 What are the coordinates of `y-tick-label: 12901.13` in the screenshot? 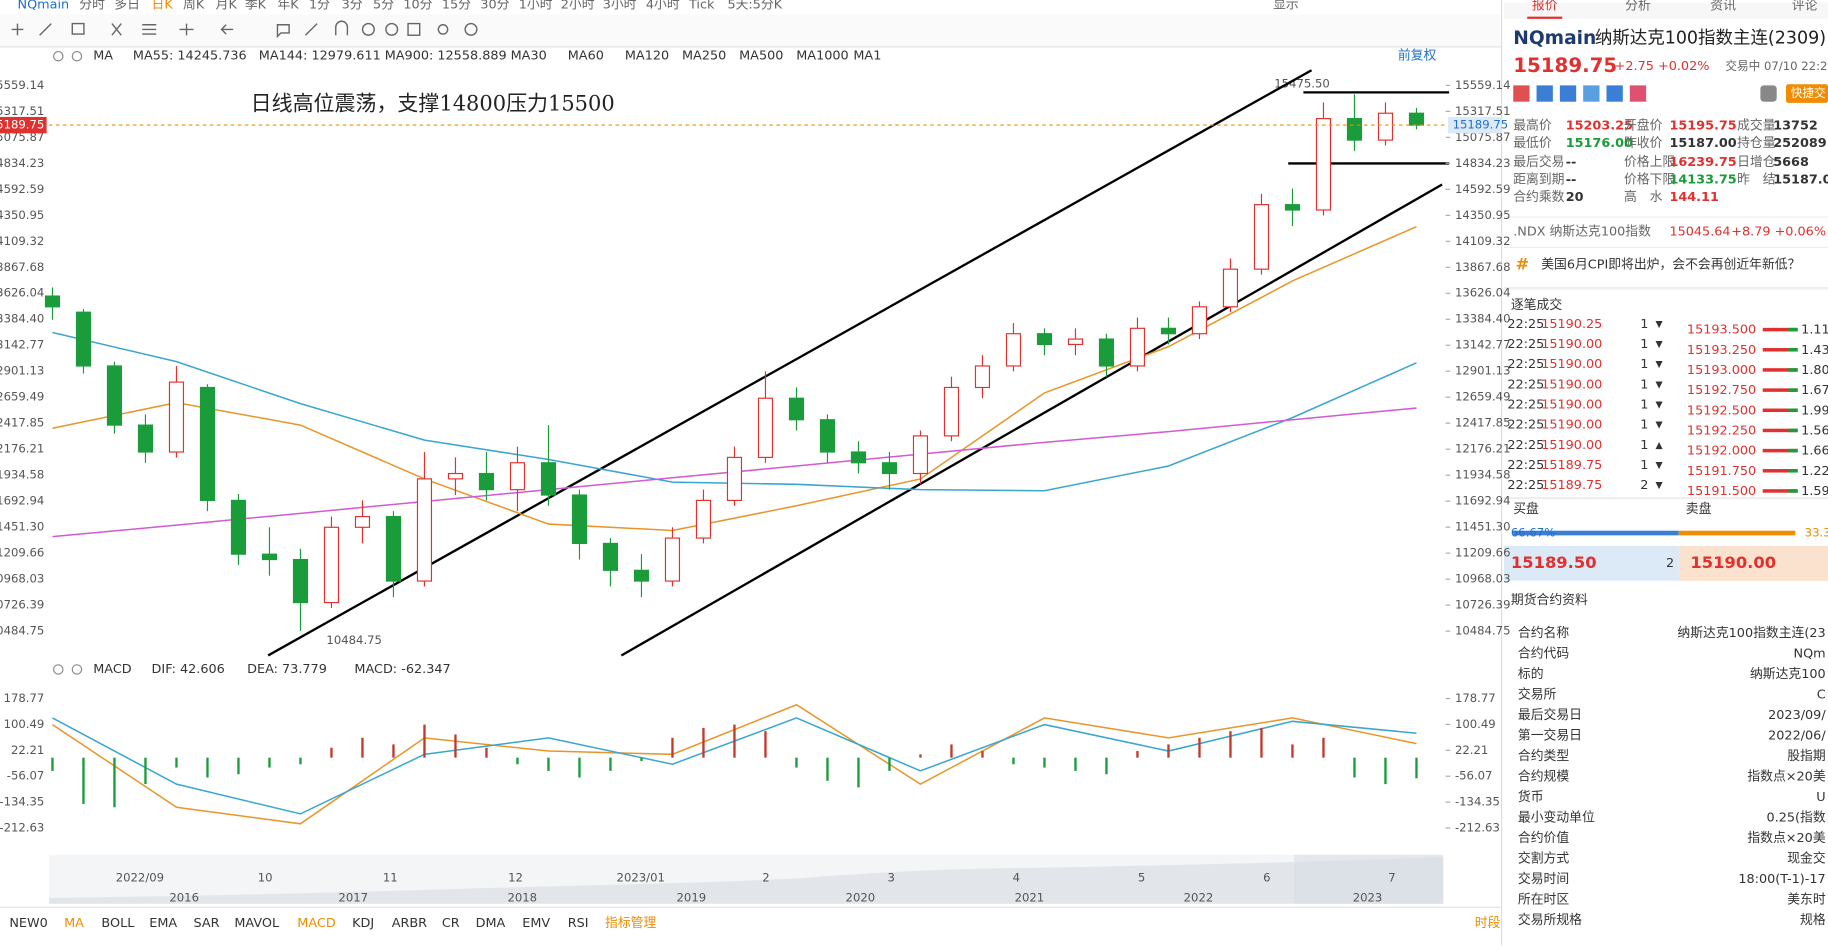 It's located at (1483, 371).